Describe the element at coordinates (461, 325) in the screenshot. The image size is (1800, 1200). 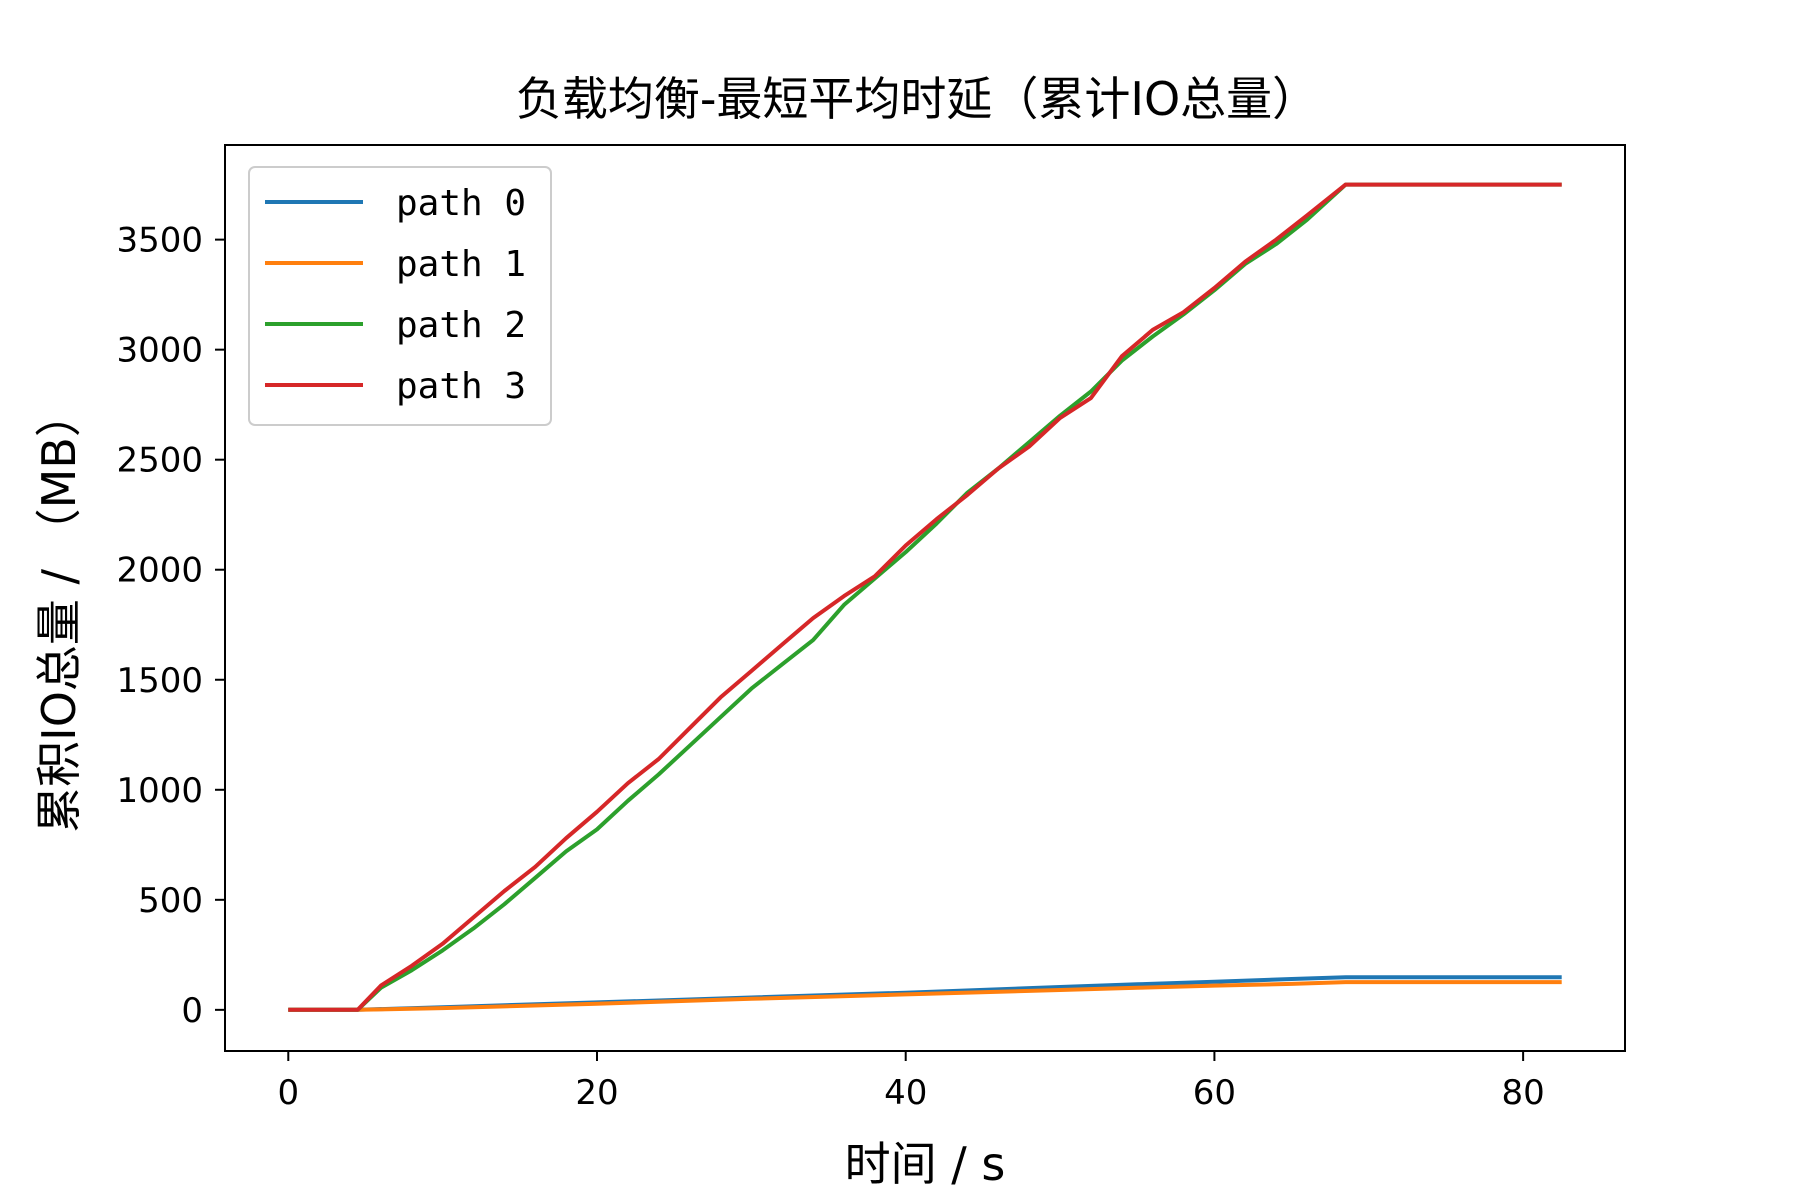
I see `legend-label-path-2: path 2` at that location.